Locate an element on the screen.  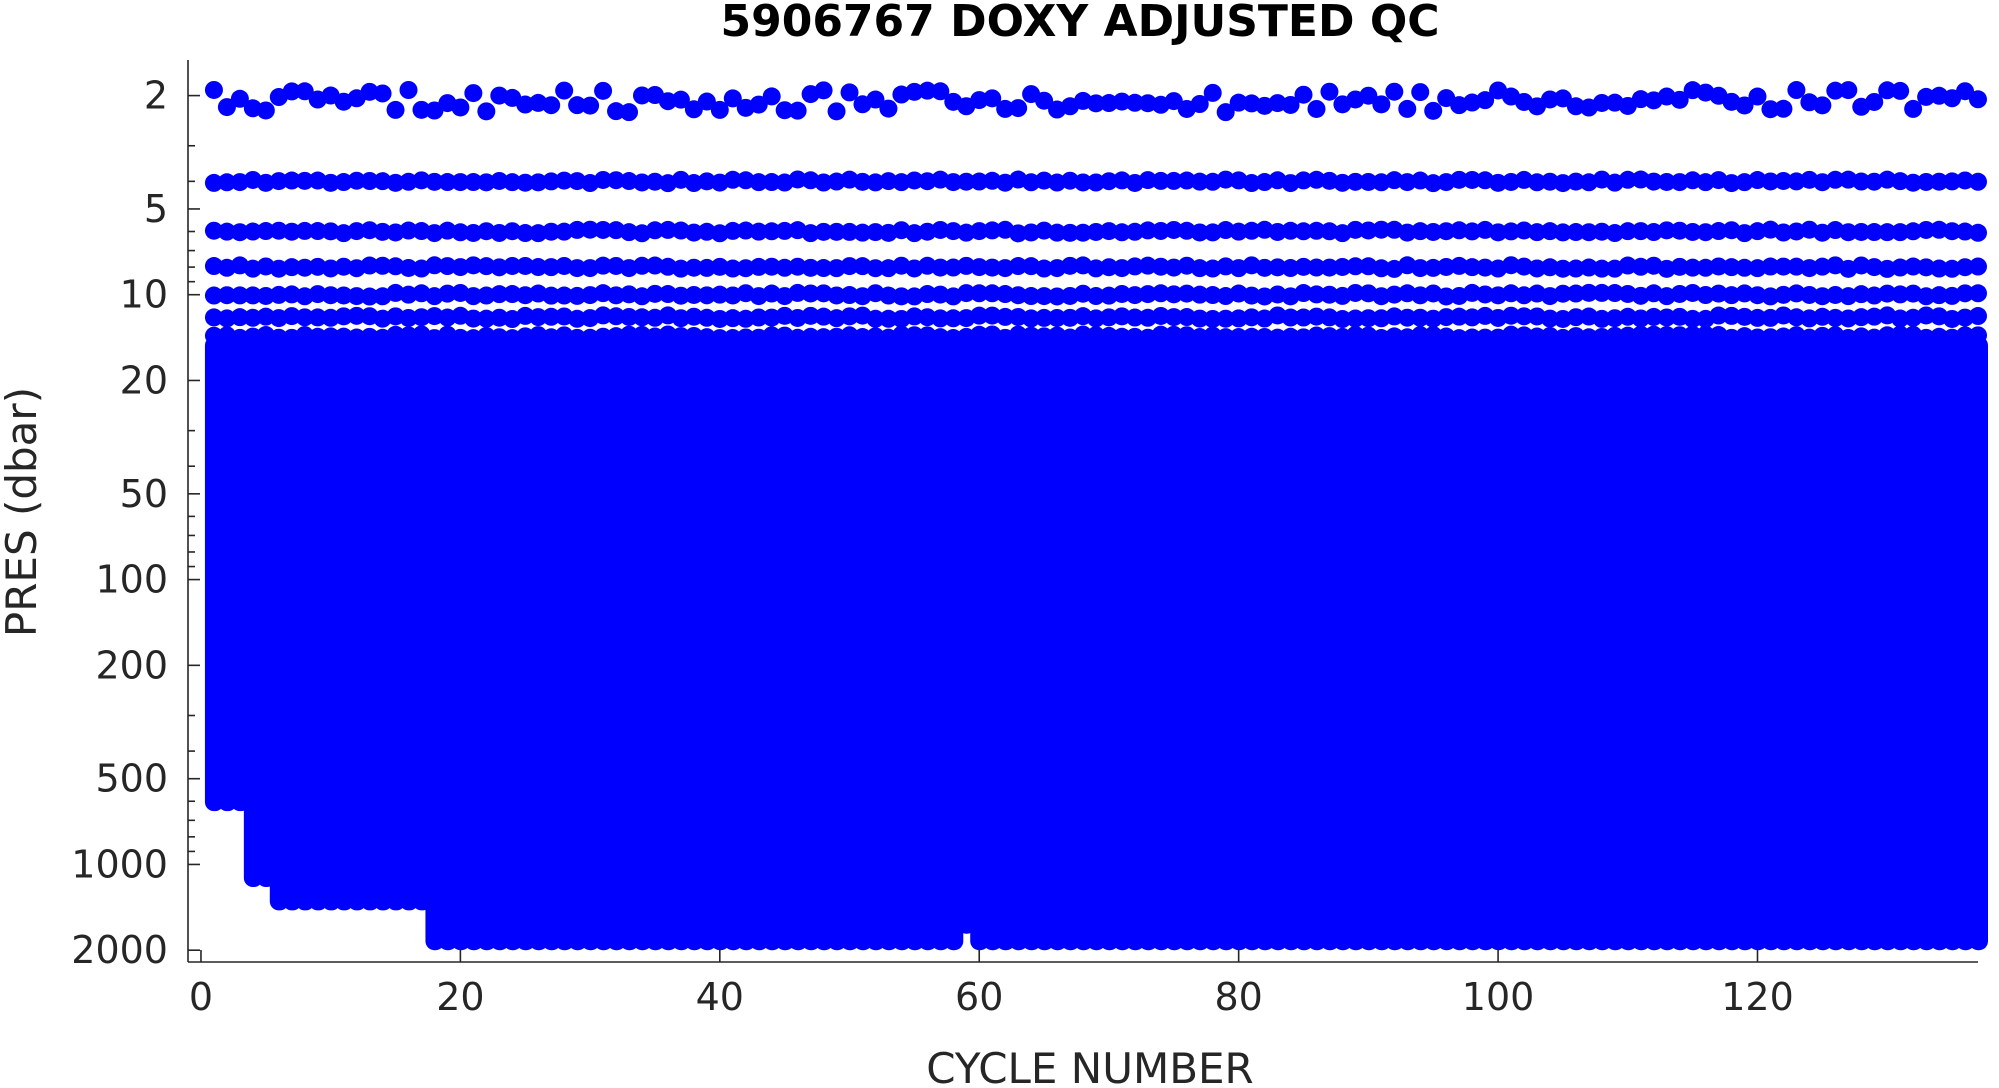
profile-column is located at coordinates (1978, 643).